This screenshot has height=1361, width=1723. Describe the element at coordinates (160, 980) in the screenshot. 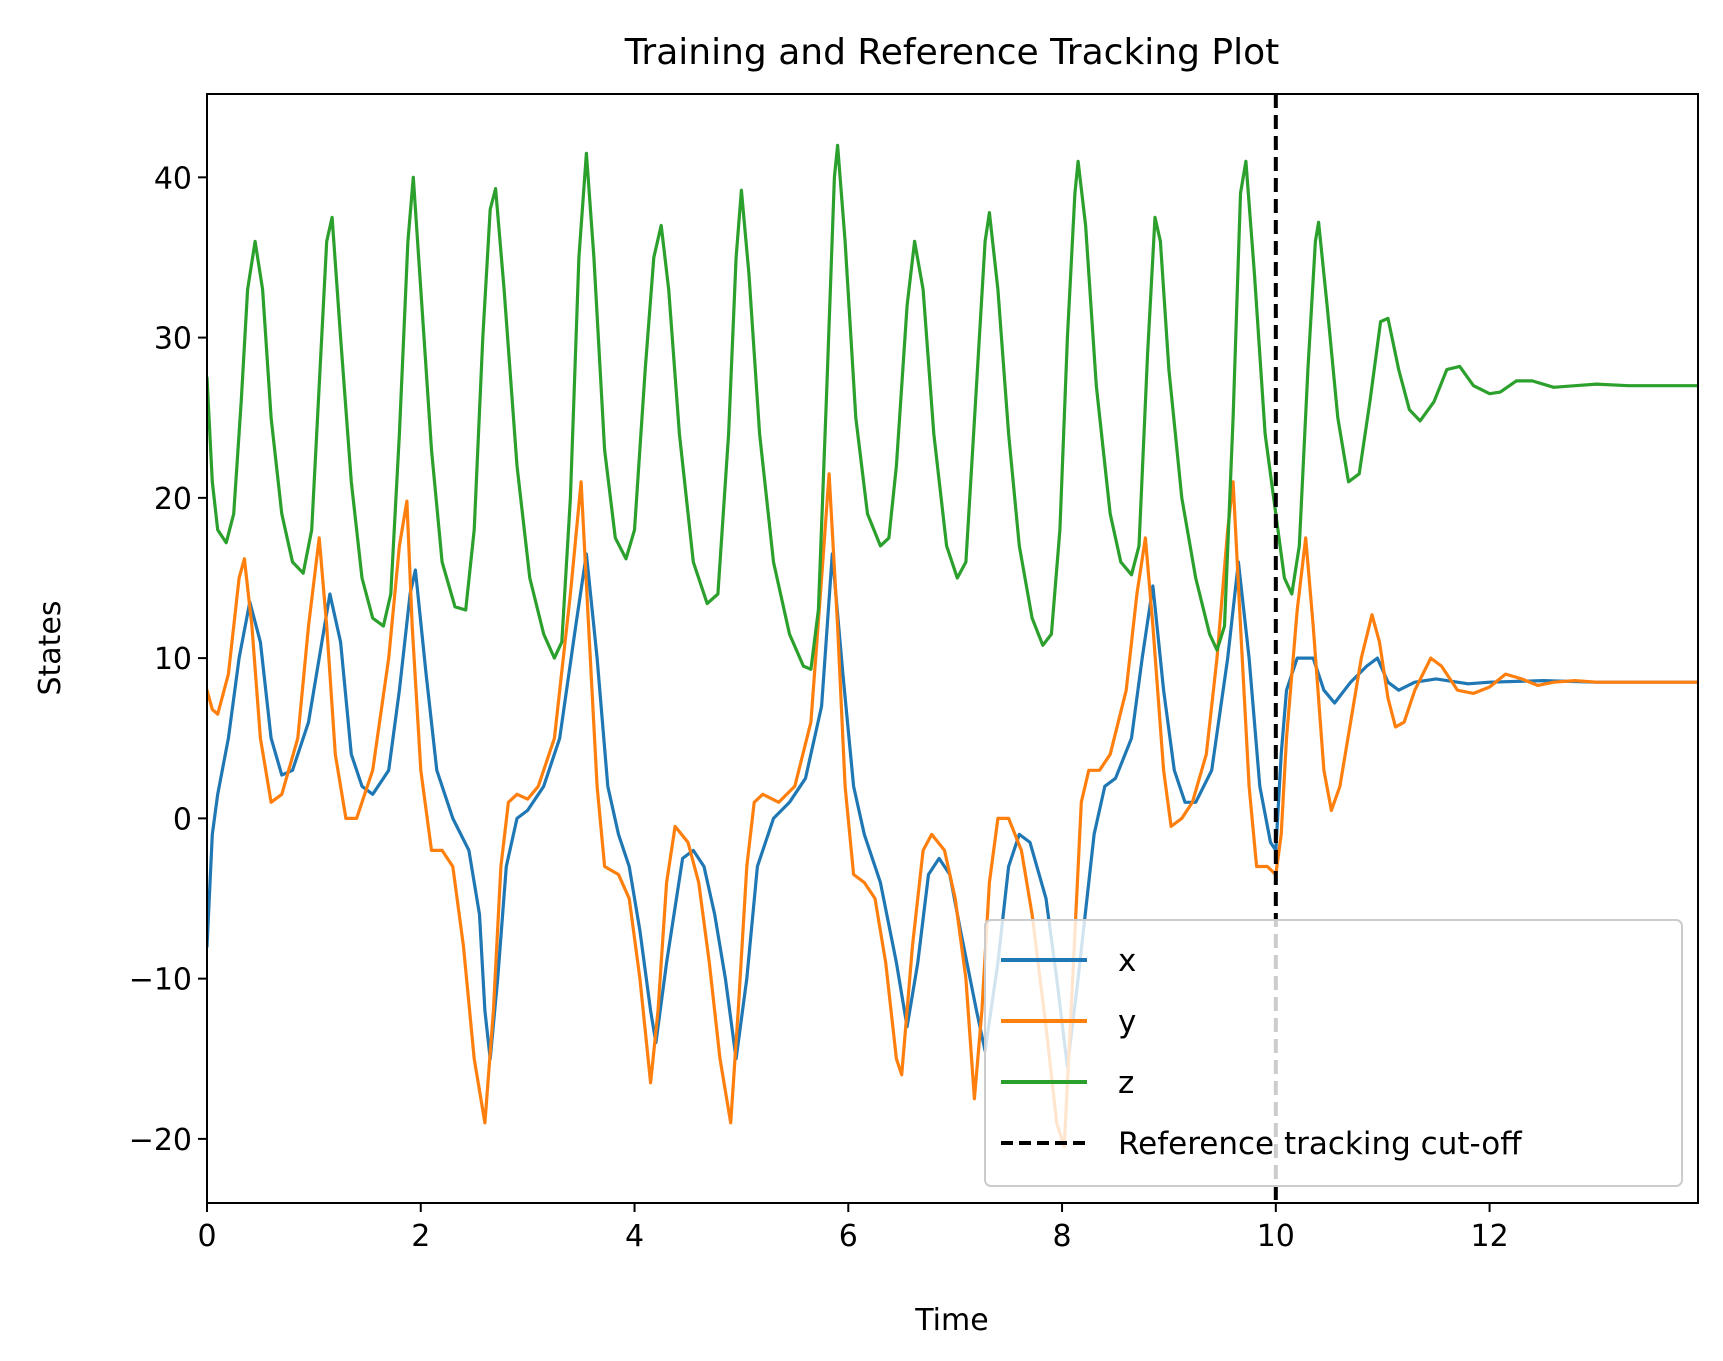

I see `y-tick-label: −10` at that location.